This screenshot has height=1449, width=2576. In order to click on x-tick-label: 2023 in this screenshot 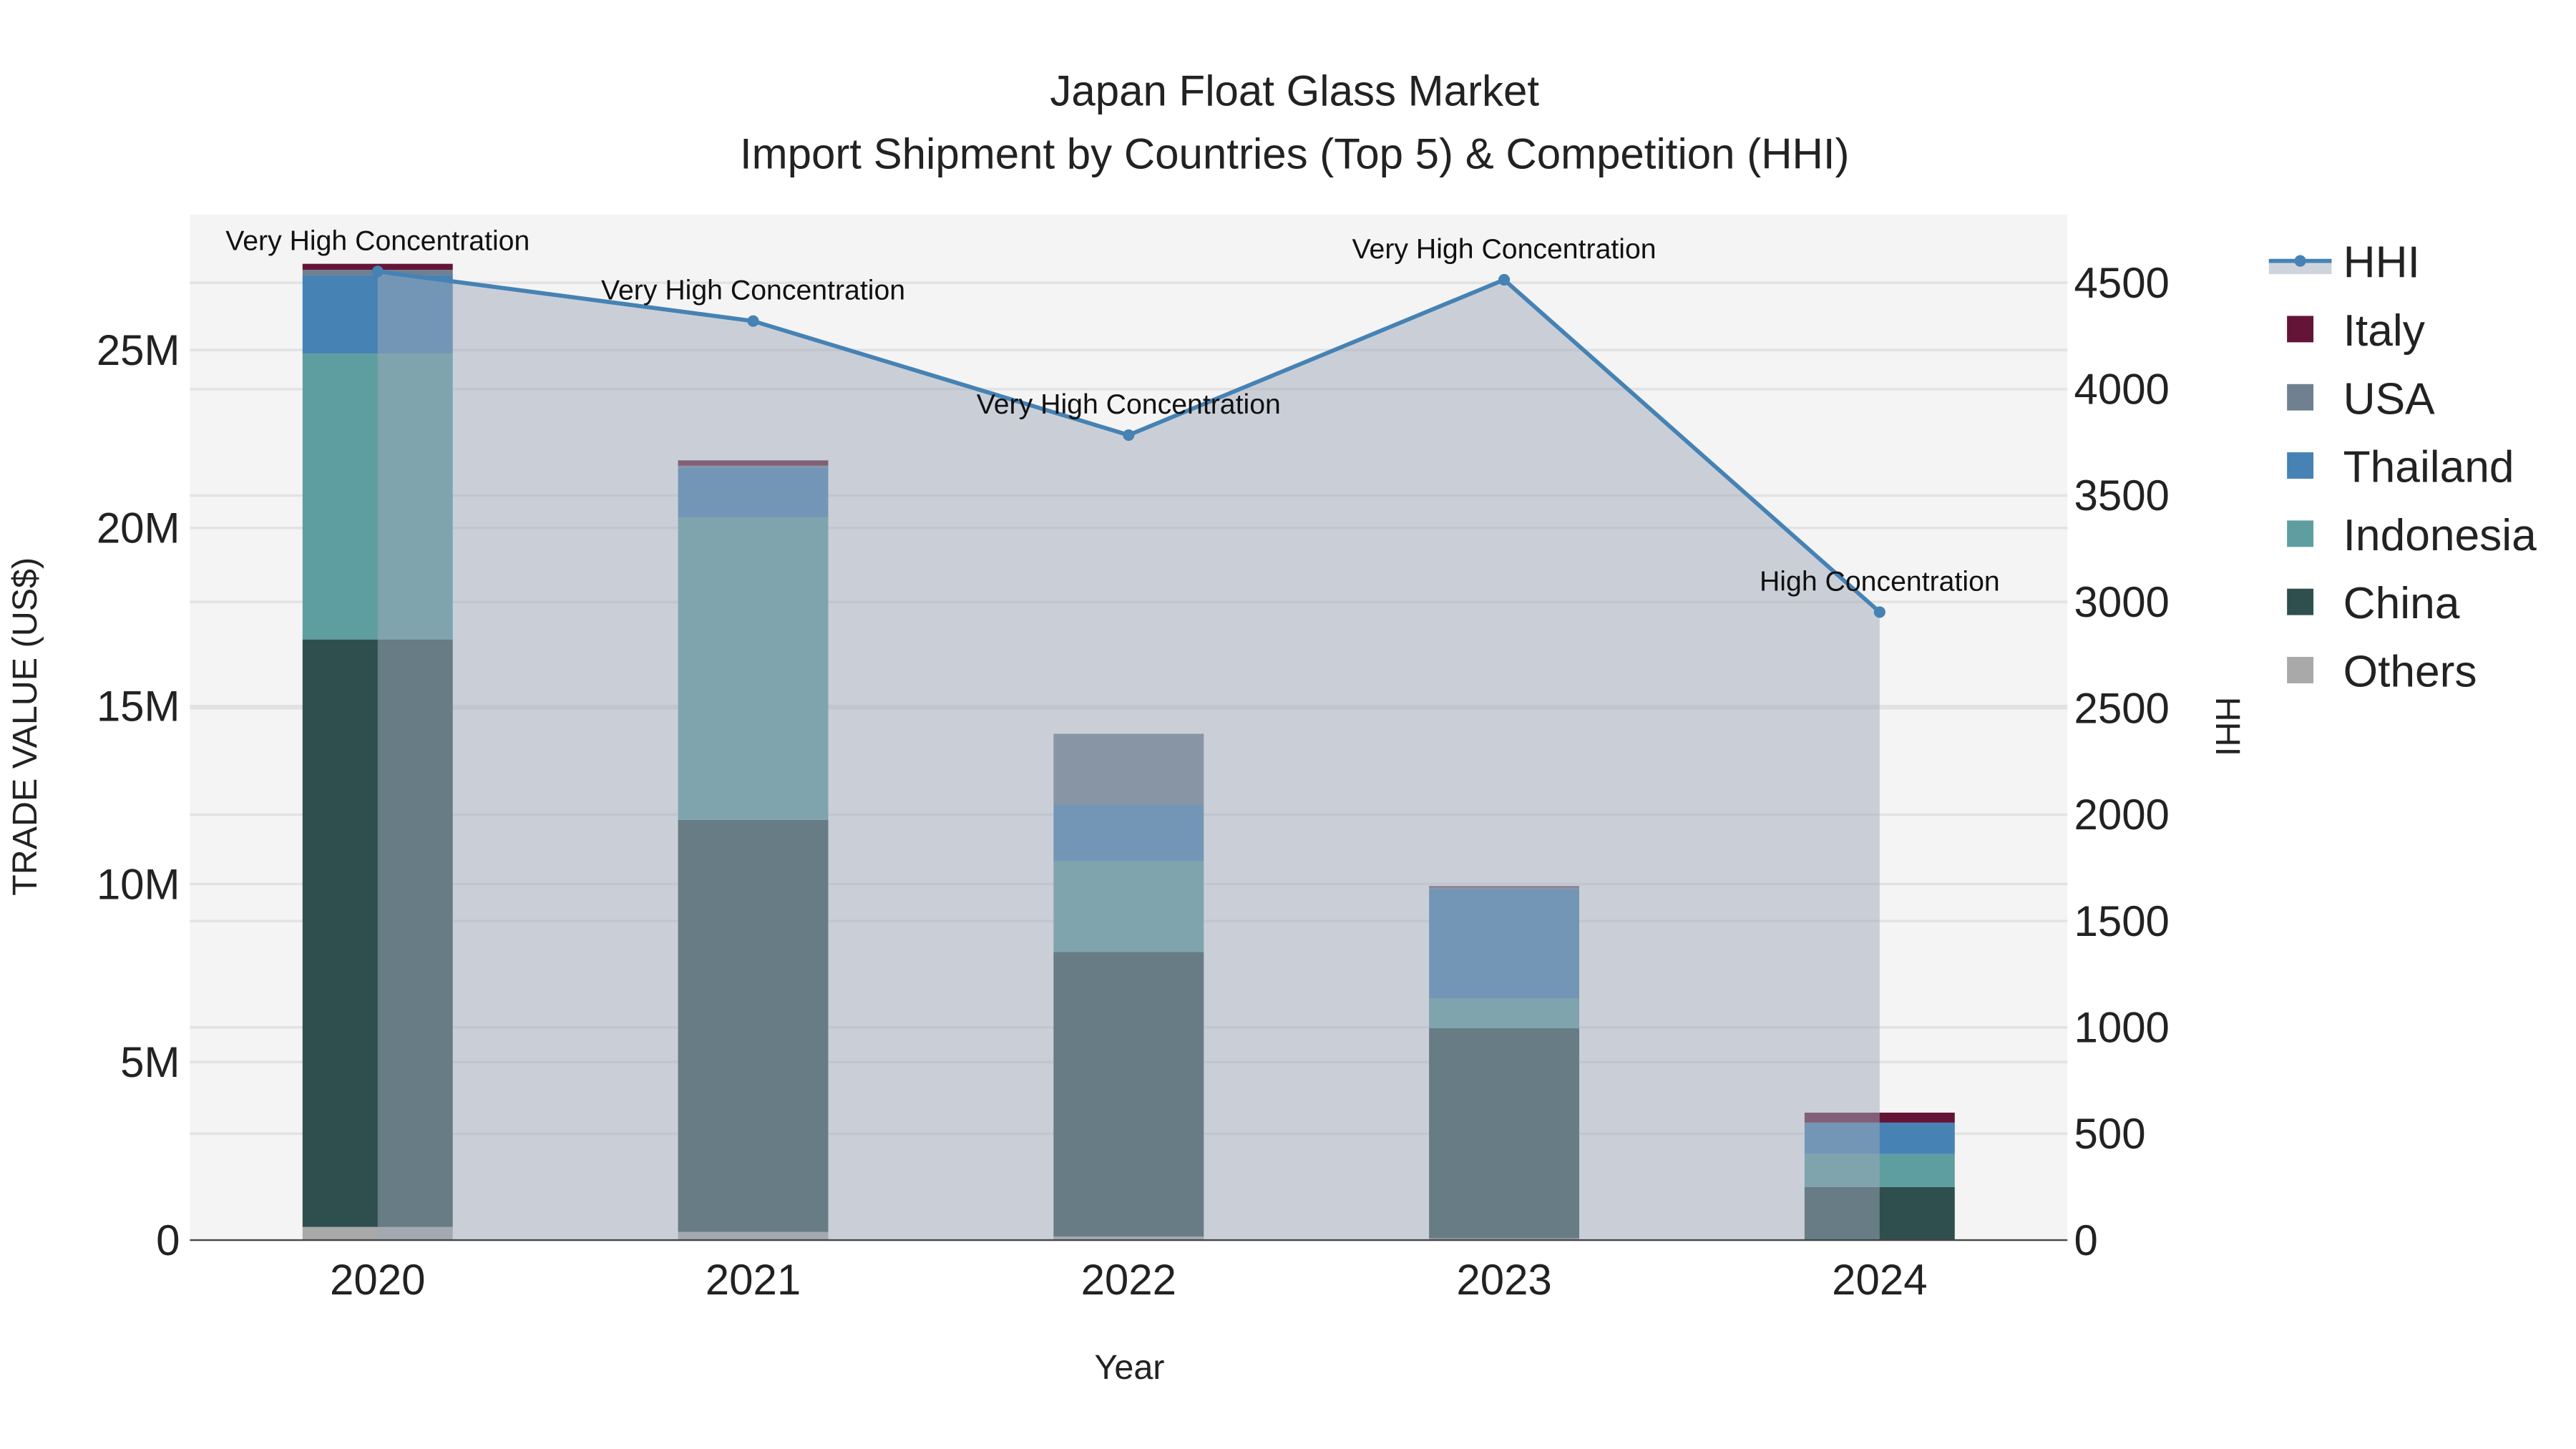, I will do `click(1503, 1280)`.